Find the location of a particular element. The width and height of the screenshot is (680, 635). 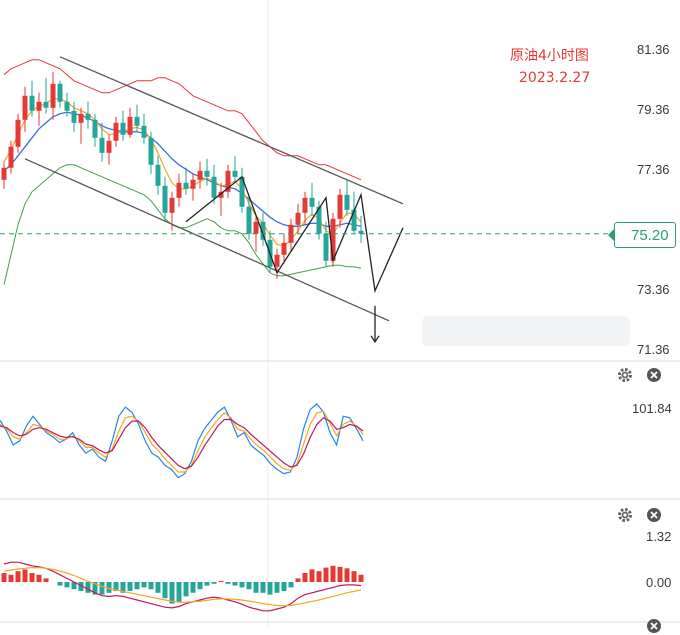

ma-orange-line is located at coordinates (182, 172).